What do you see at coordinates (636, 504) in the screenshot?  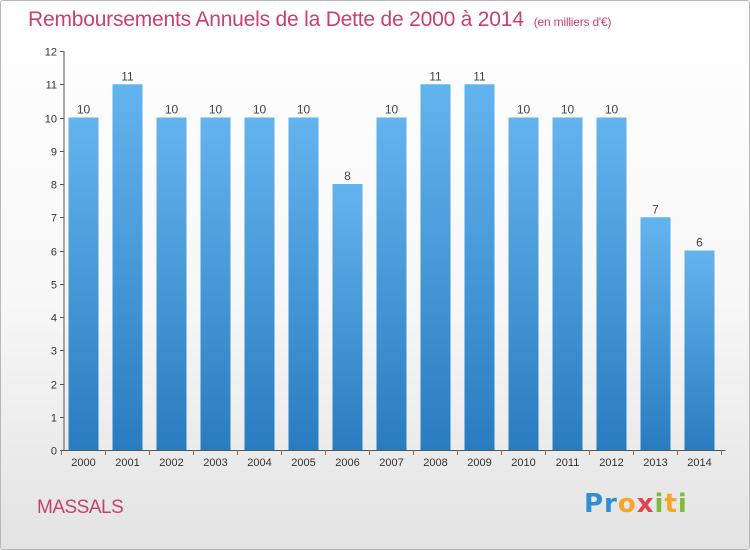 I see `proxiti-logo: Proxiti` at bounding box center [636, 504].